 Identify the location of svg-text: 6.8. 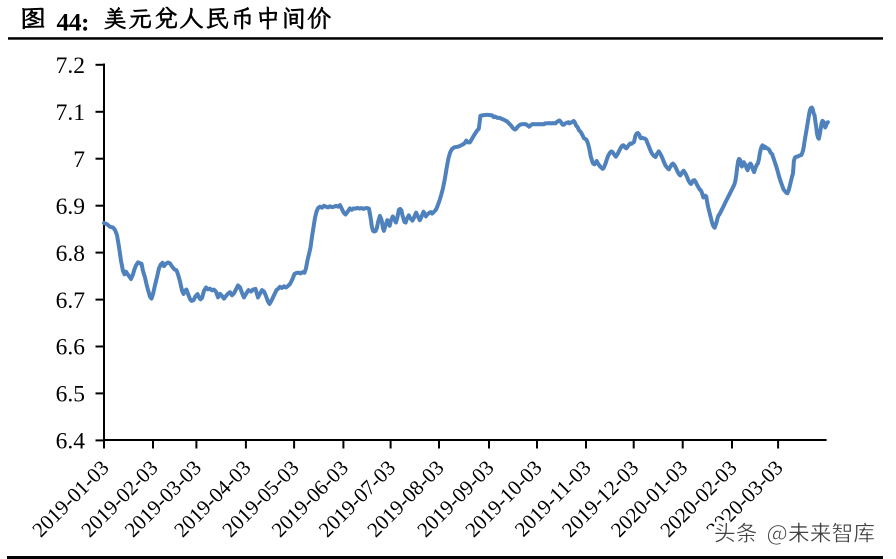
(70, 254).